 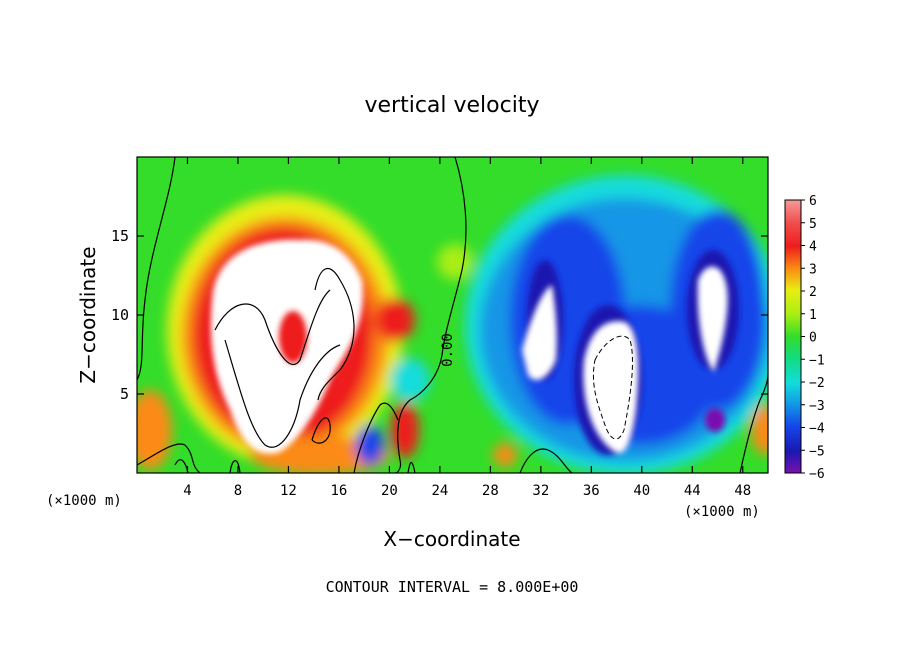 I want to click on x-tick-label: 32, so click(x=540, y=491).